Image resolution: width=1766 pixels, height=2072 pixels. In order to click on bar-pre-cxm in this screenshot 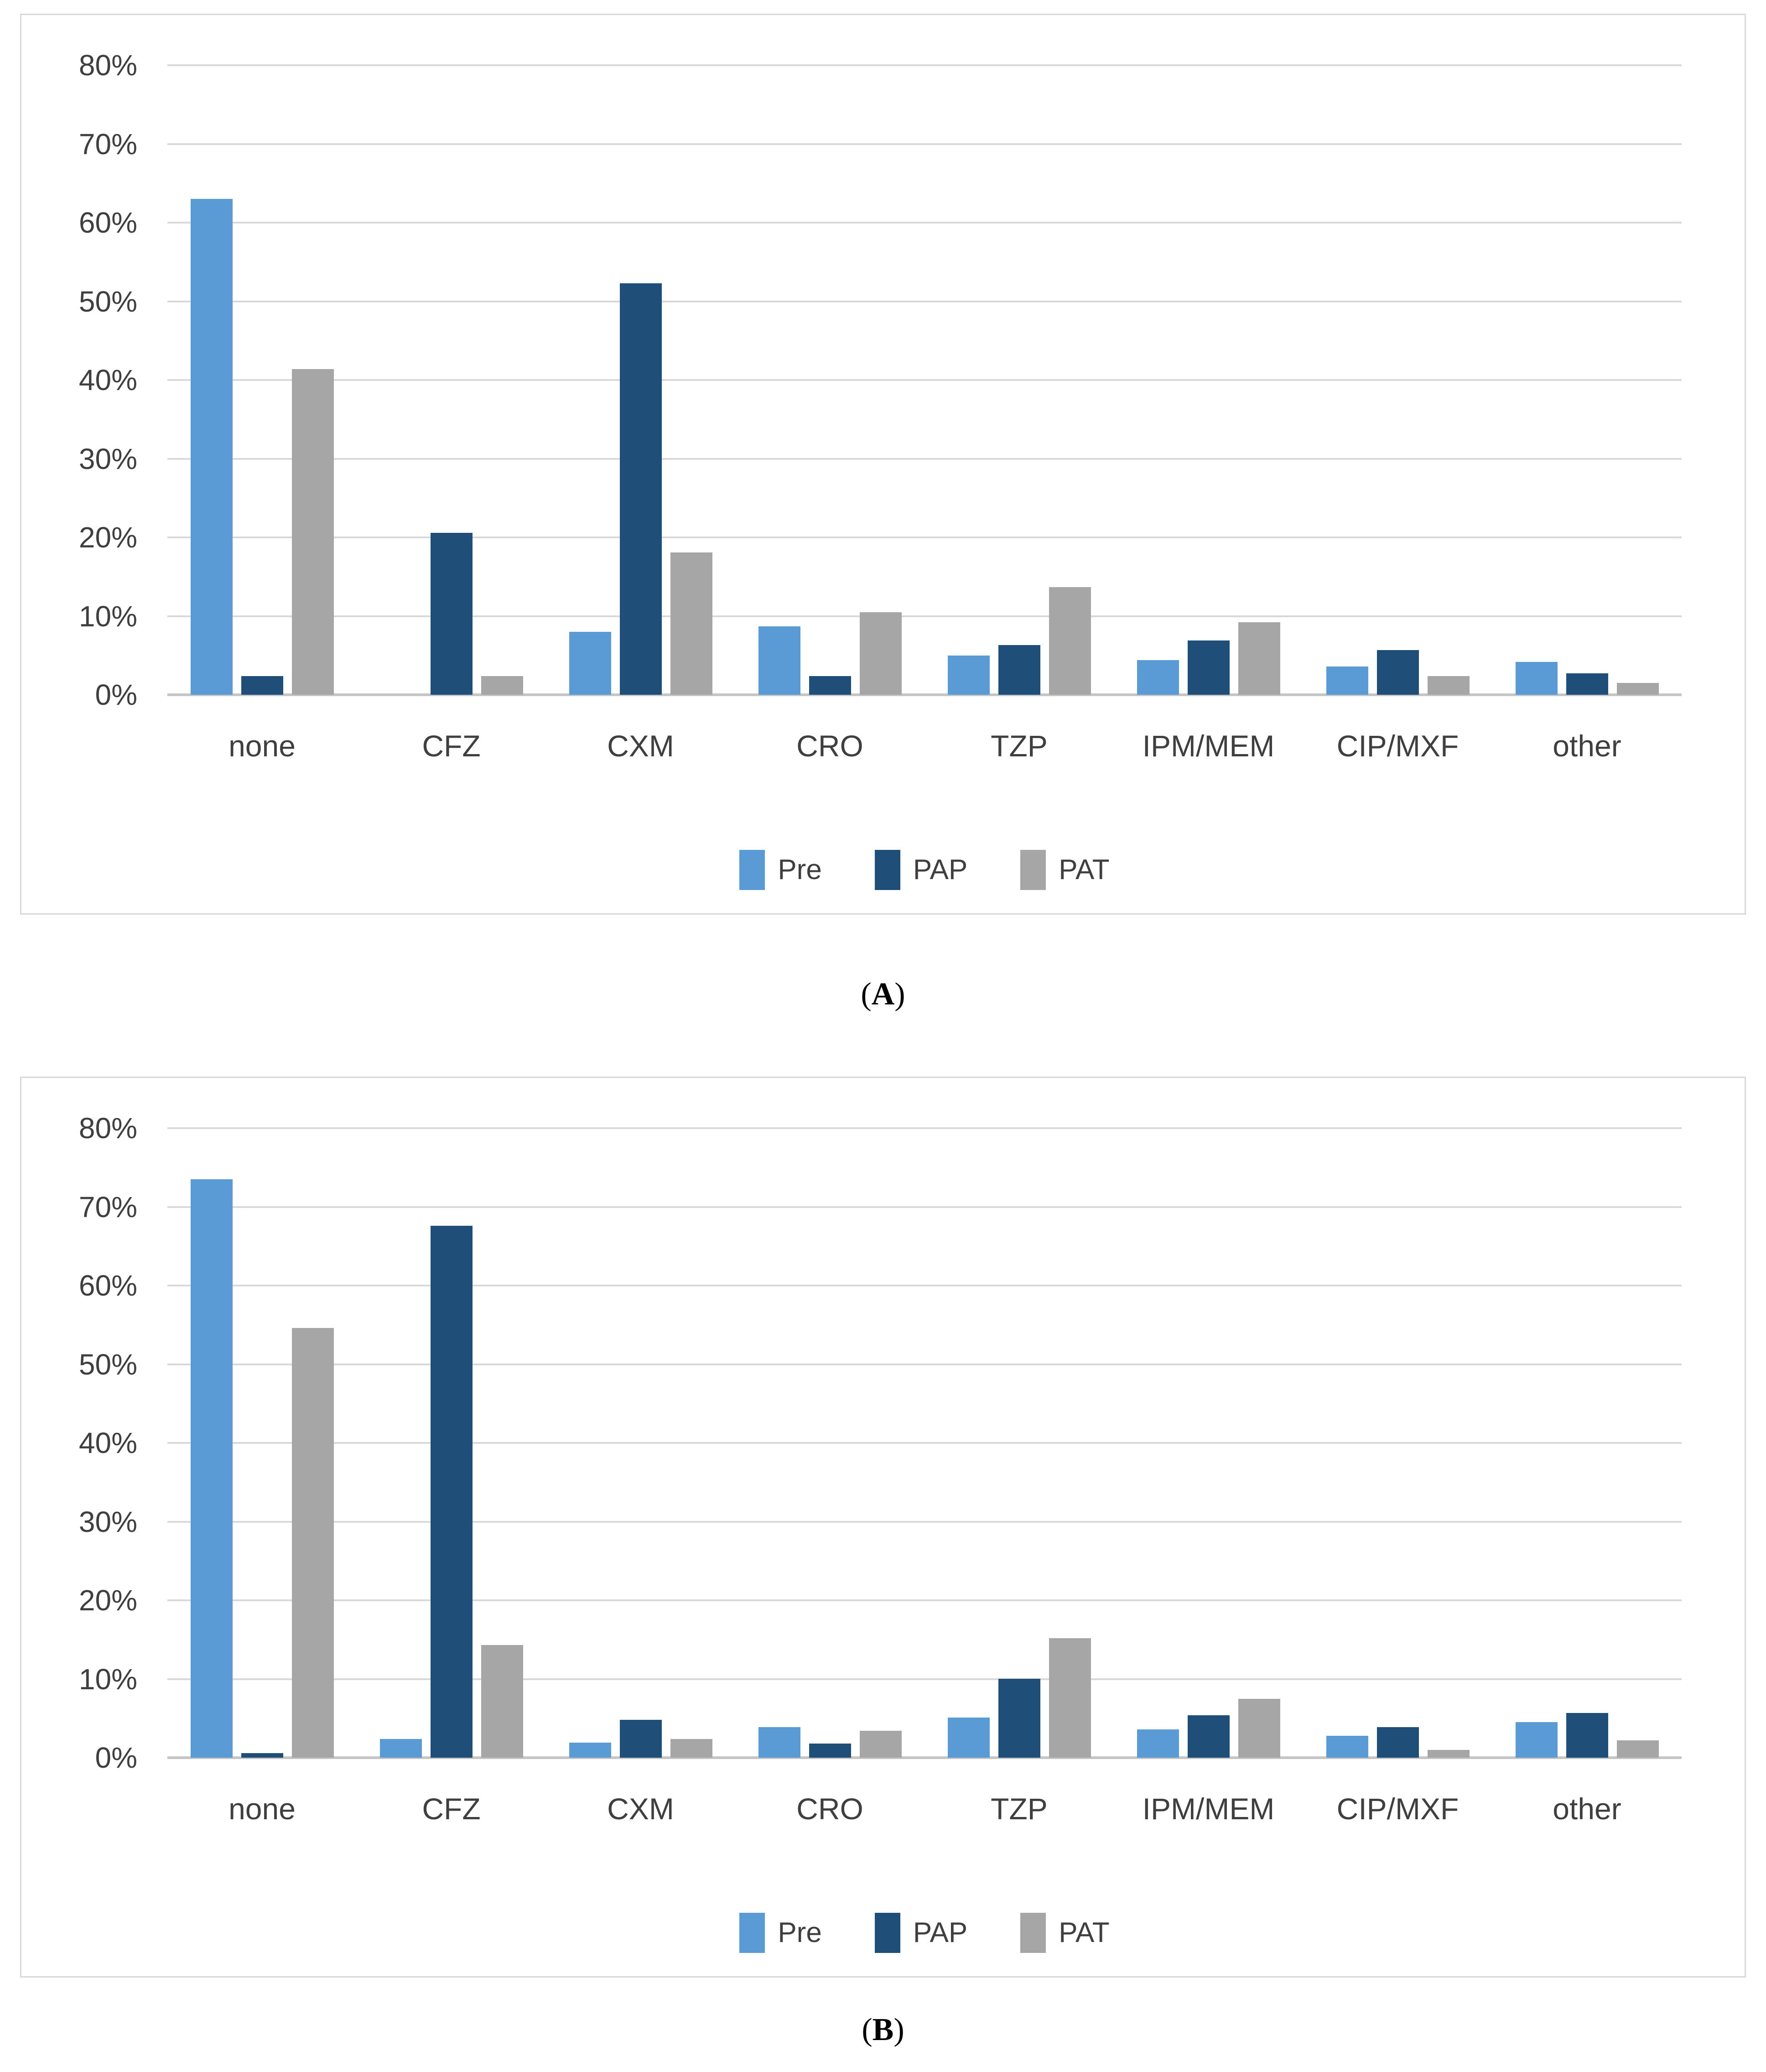, I will do `click(590, 1750)`.